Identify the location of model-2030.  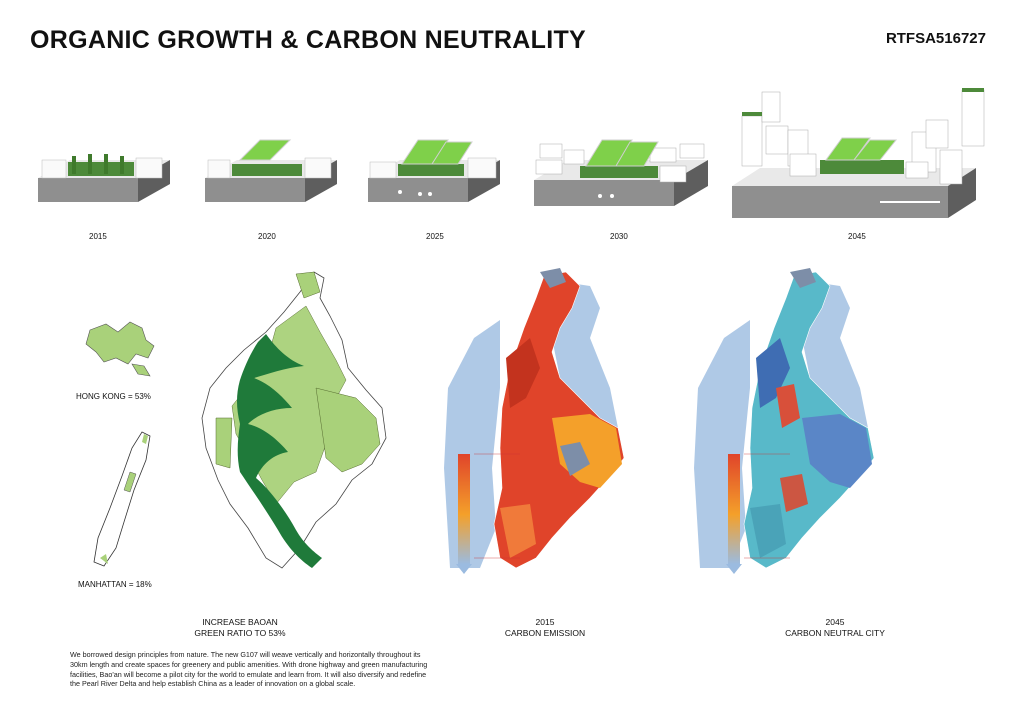
(621, 172).